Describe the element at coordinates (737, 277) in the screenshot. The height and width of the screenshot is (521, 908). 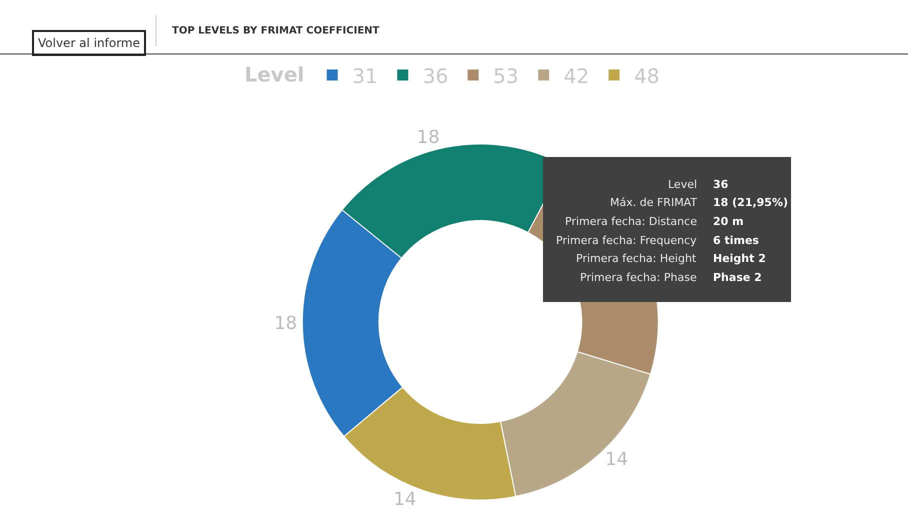
I see `text: Phase 2` at that location.